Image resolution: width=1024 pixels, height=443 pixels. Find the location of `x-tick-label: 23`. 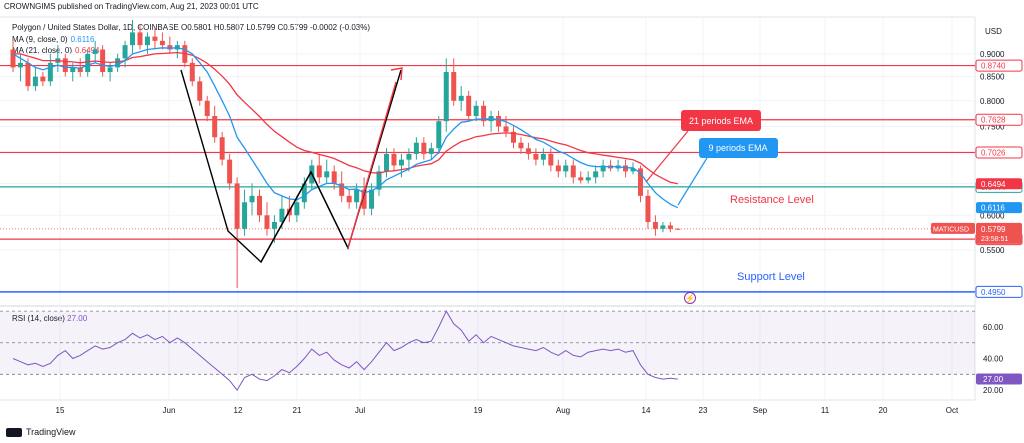

x-tick-label: 23 is located at coordinates (703, 410).